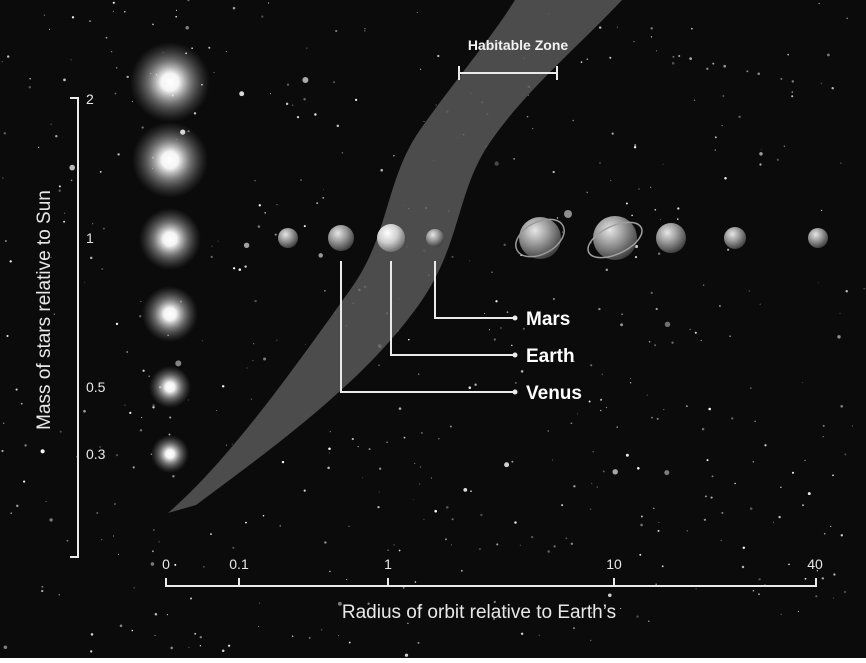 The image size is (866, 663). I want to click on y-tick-label: 0.5, so click(96, 387).